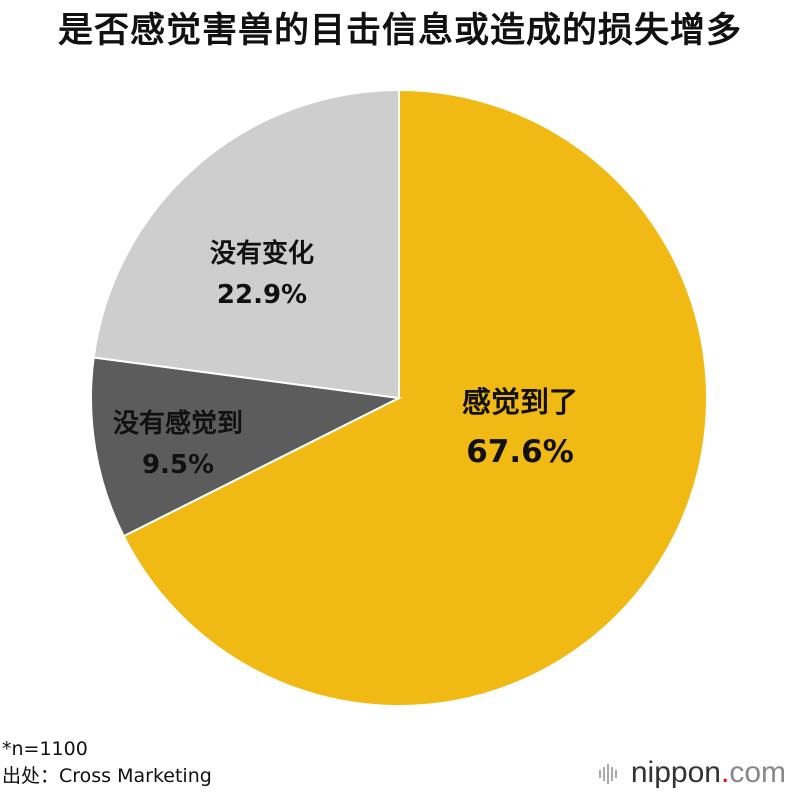 This screenshot has height=800, width=800. What do you see at coordinates (607, 774) in the screenshot?
I see `logo-bars-icon` at bounding box center [607, 774].